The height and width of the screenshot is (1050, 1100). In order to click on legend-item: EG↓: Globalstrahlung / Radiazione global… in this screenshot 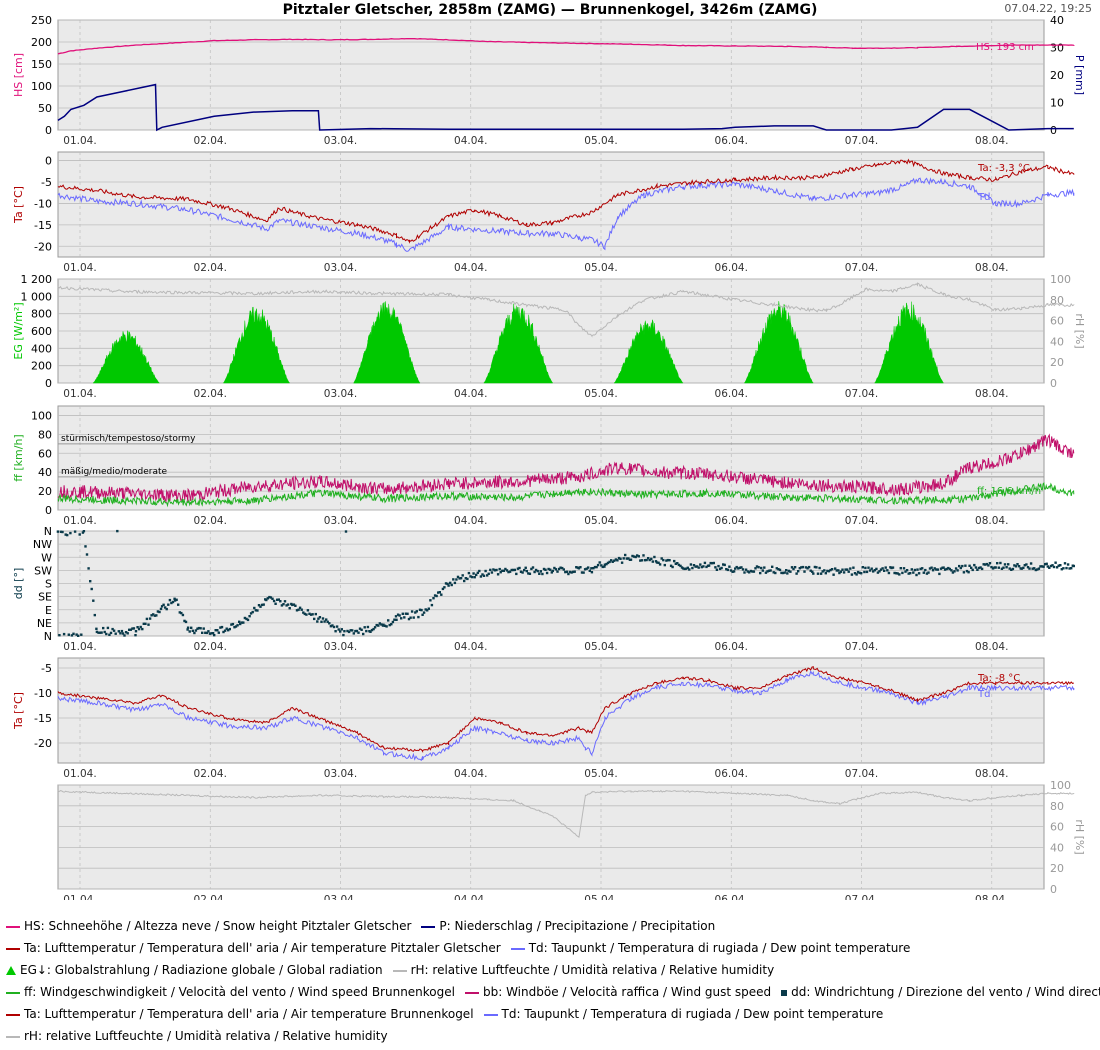, I will do `click(194, 970)`.